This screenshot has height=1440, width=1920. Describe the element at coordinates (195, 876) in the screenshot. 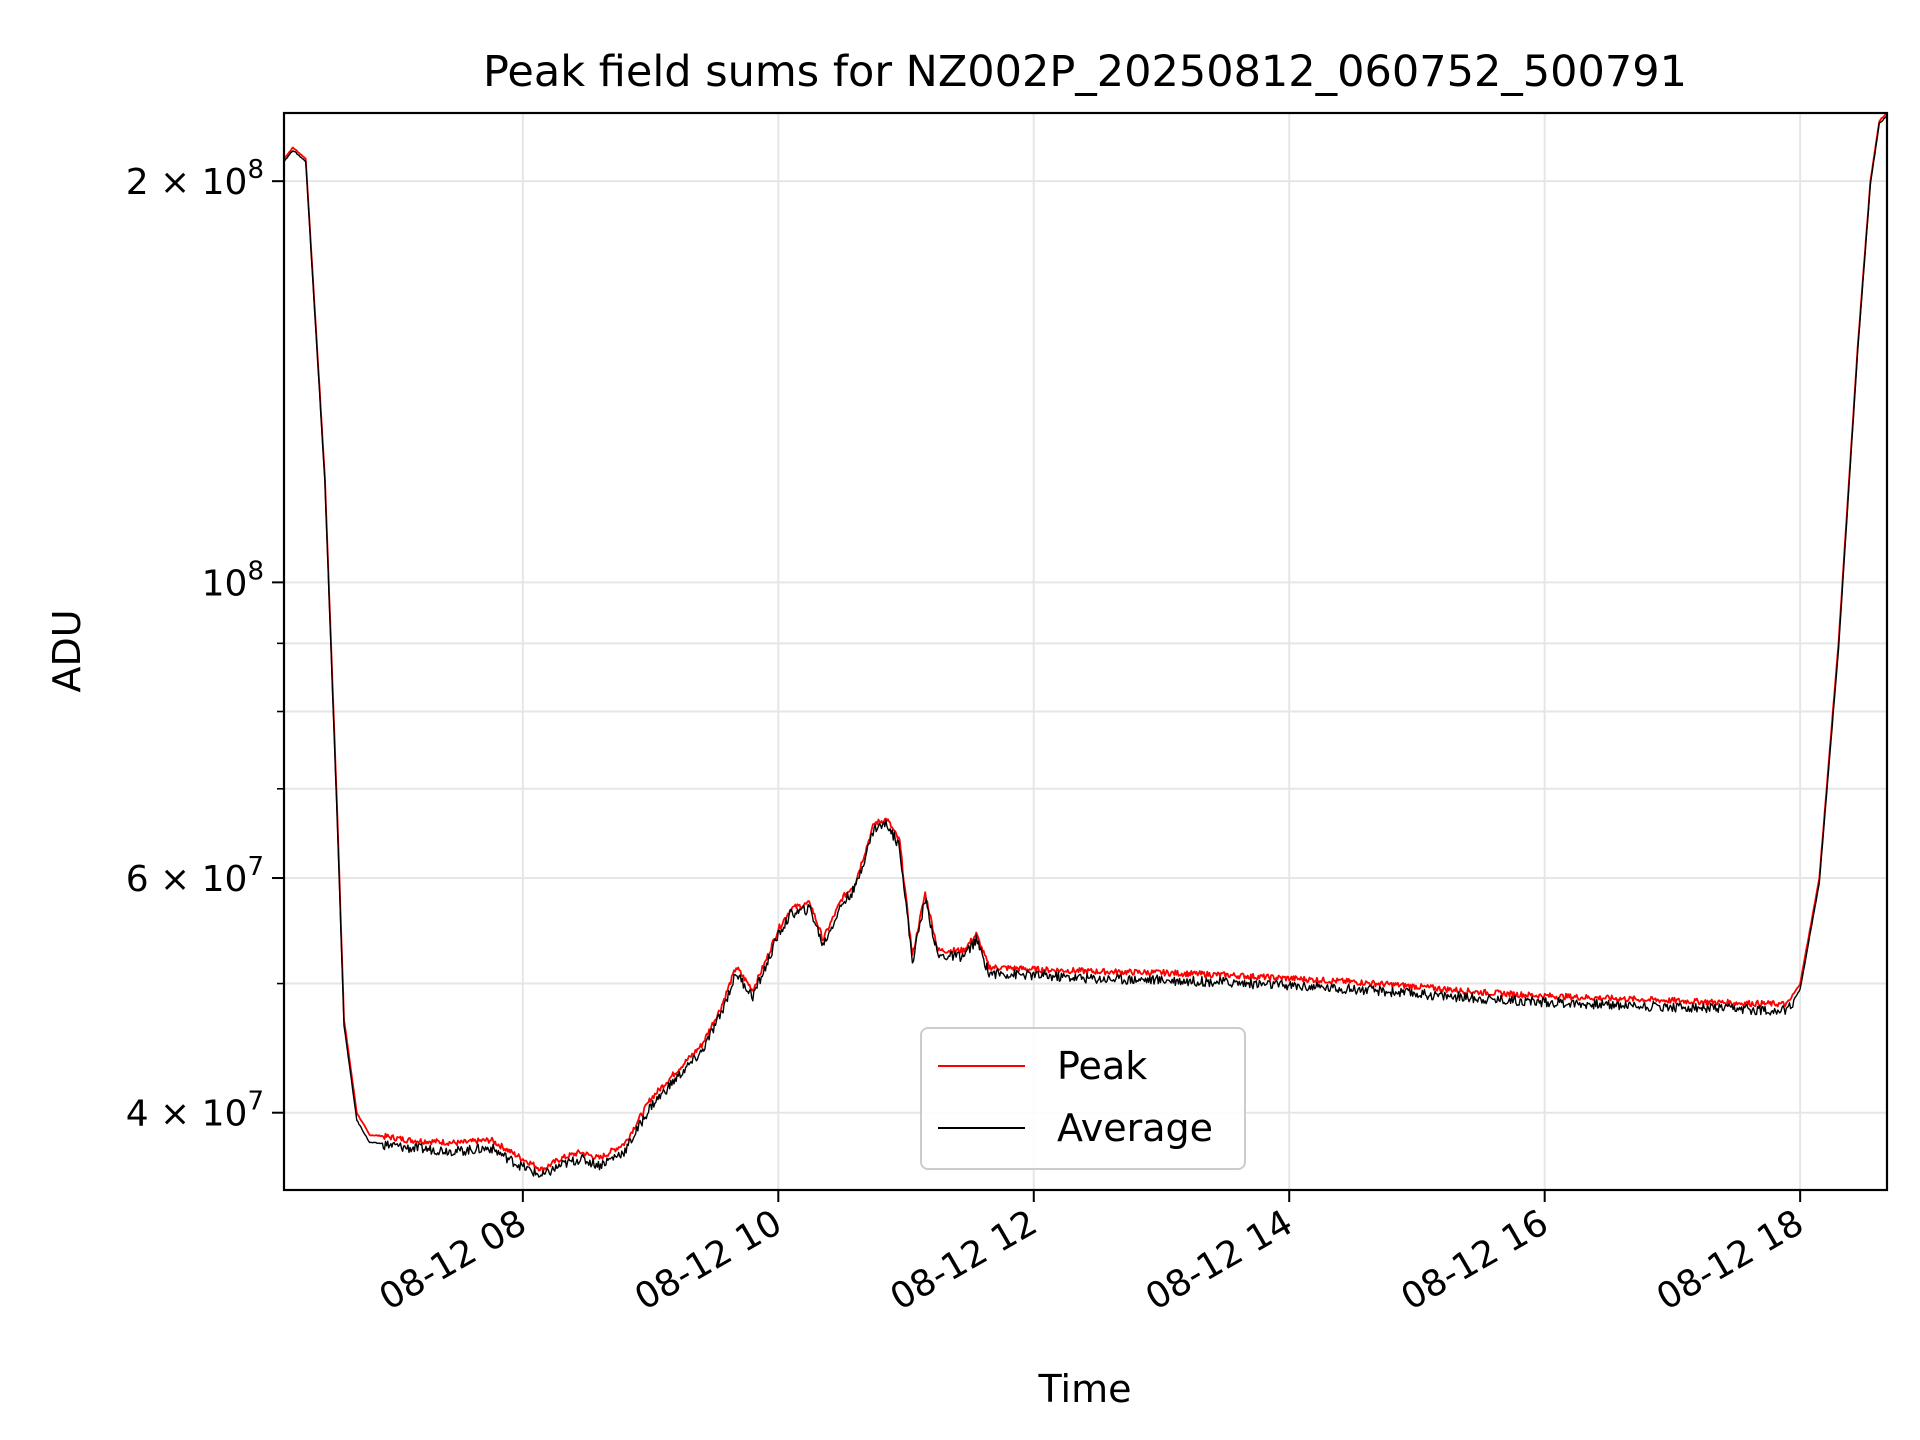

I see `y-tick-label: 6 × 107` at that location.